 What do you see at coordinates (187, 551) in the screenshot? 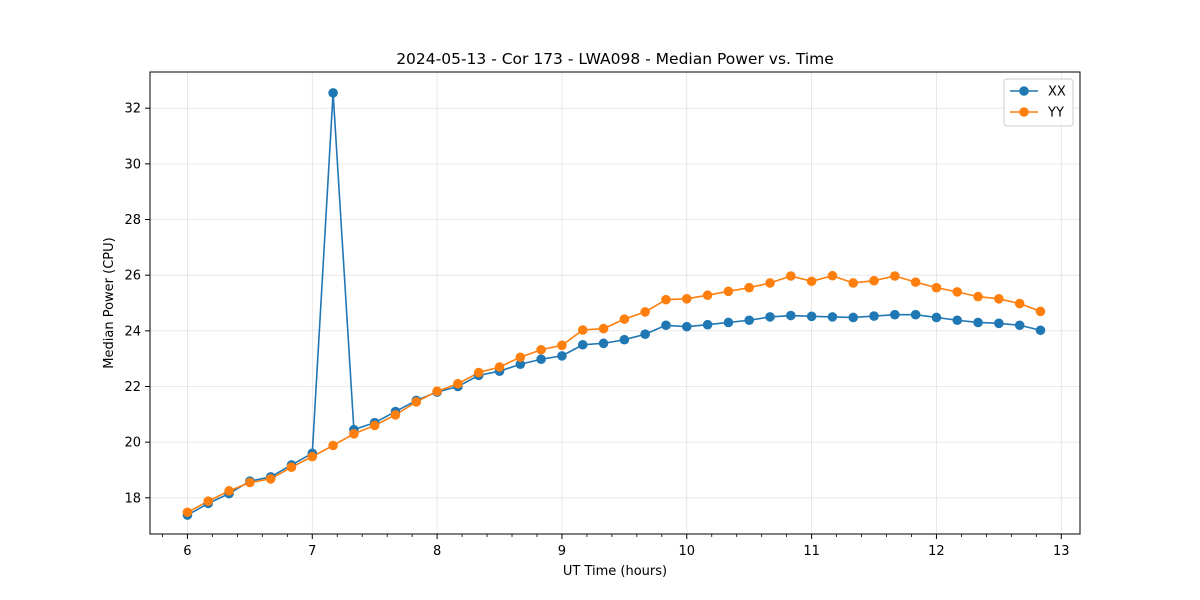
I see `x-tick-label: 6` at bounding box center [187, 551].